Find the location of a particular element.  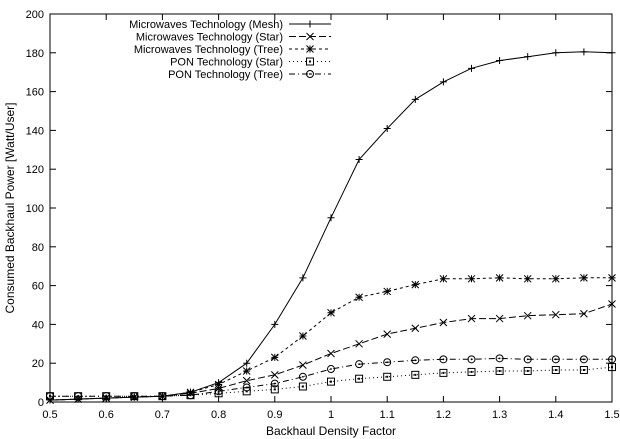

y-tick-label: 60 is located at coordinates (38, 287).